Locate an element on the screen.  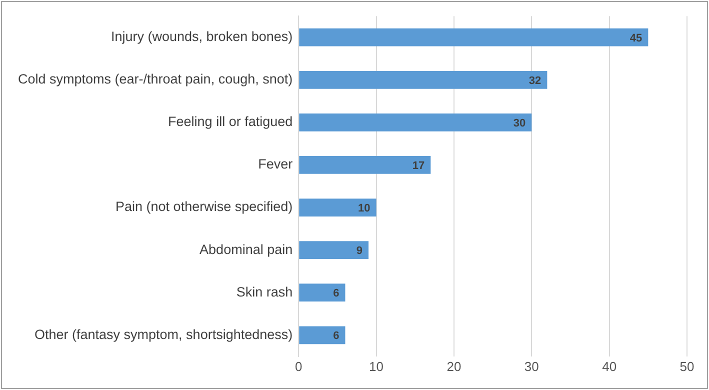
y-tick-label: Injury (wounds, broken bones) is located at coordinates (202, 36).